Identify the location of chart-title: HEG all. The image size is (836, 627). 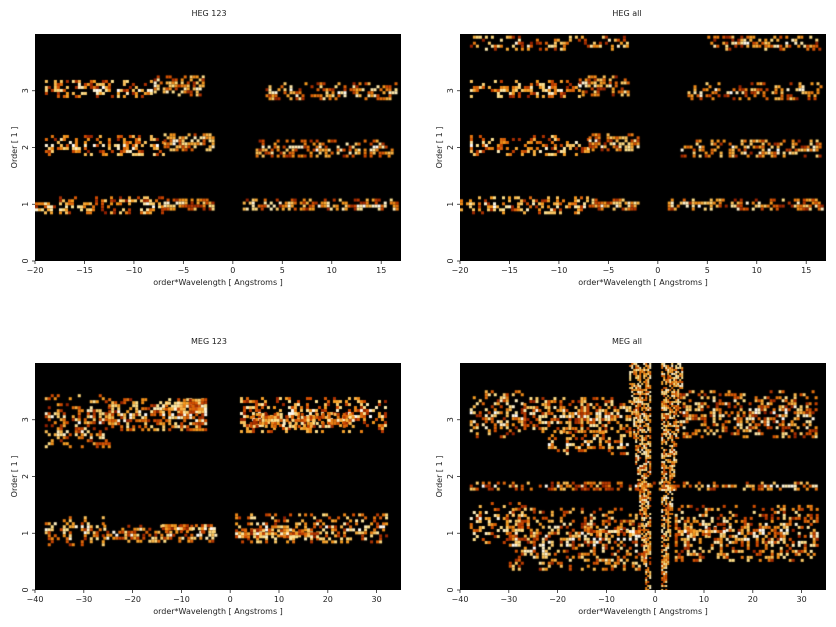
(627, 13).